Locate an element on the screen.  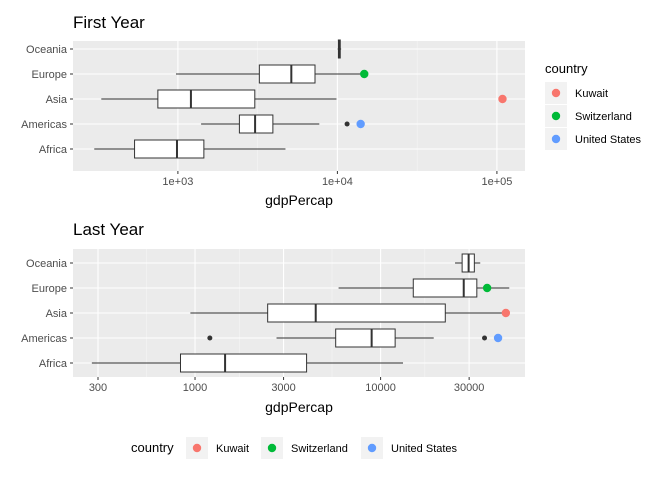
bottom-legend-label: Kuwait is located at coordinates (232, 449).